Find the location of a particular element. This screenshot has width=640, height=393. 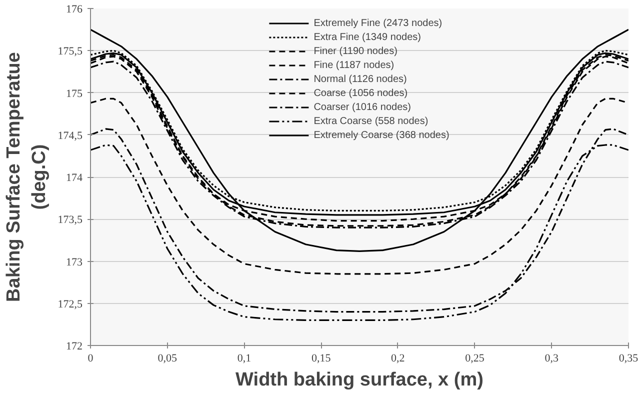

legend-label: Extra Fine (1349 nodes) is located at coordinates (367, 37).